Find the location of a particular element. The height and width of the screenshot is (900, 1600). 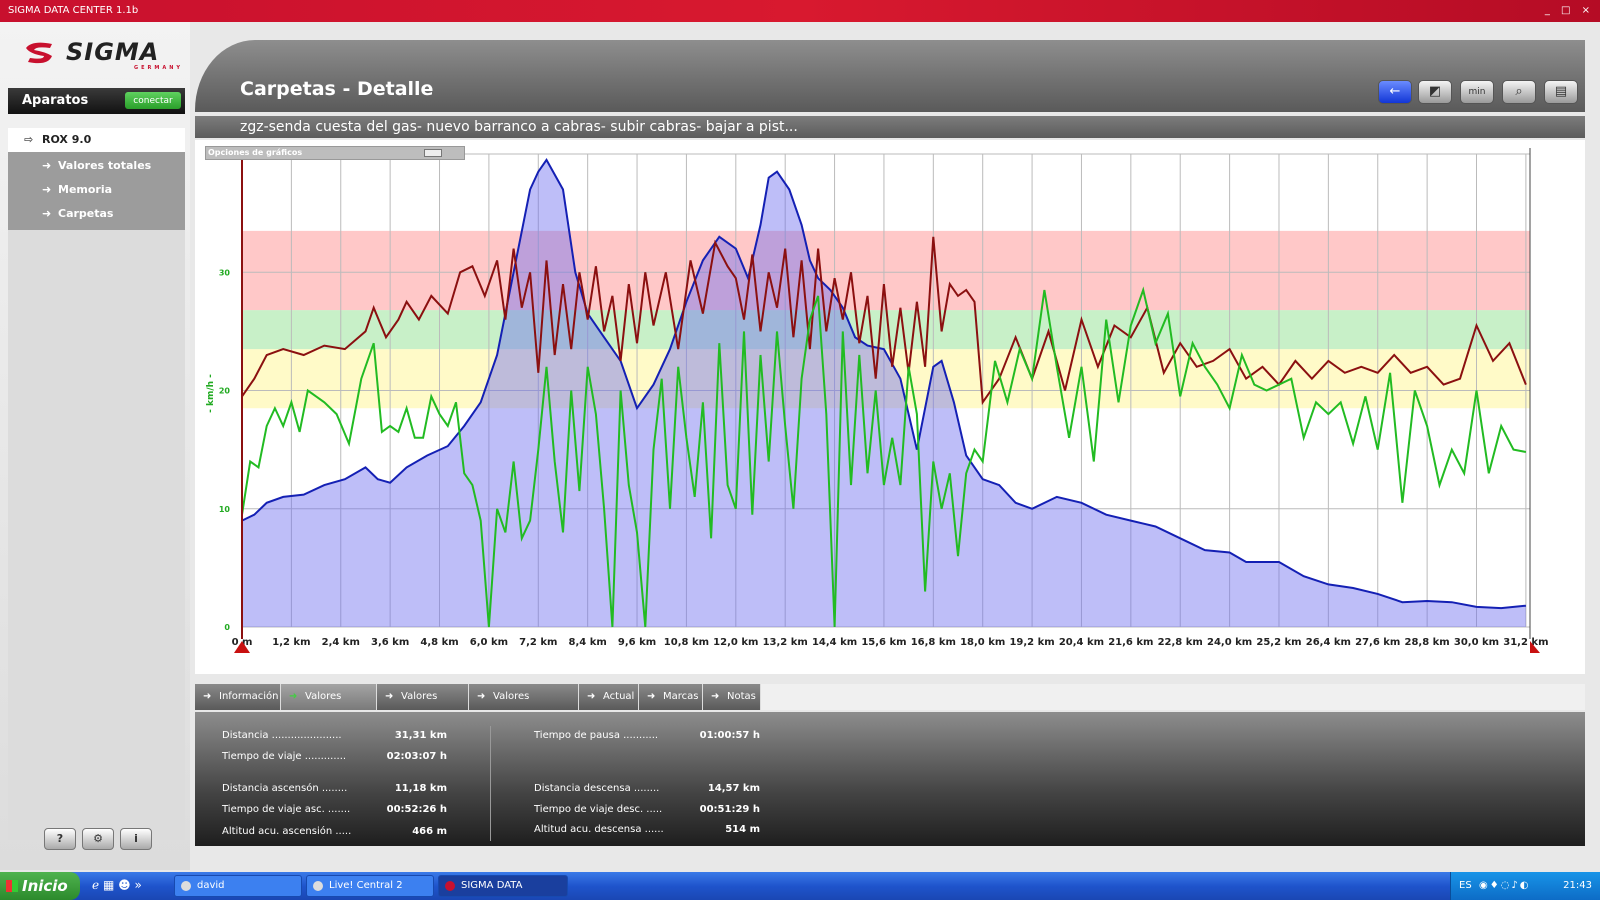

page-title: Carpetas - Detalle is located at coordinates (337, 89).